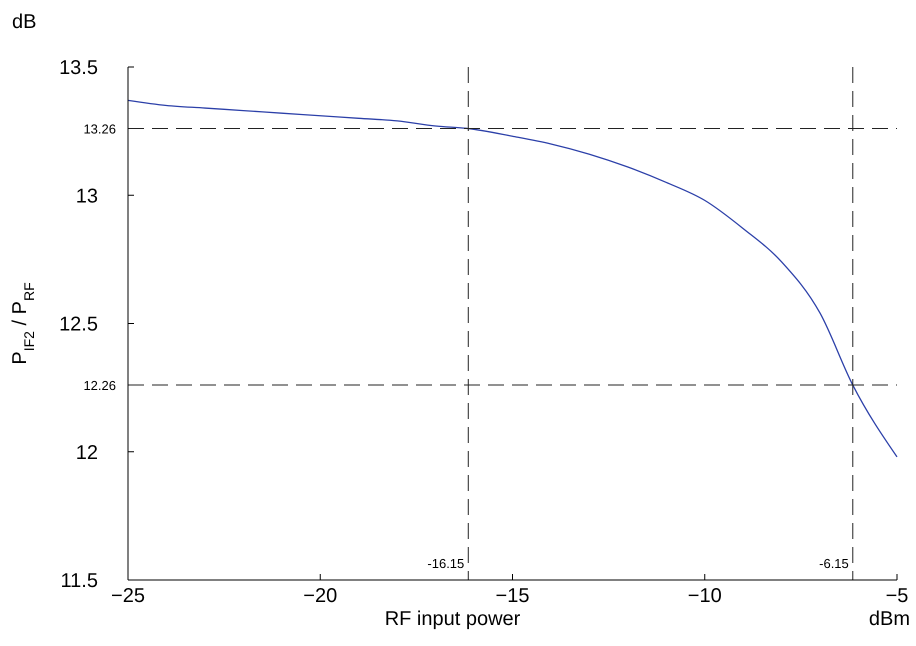 The height and width of the screenshot is (646, 916). I want to click on ref-line-label: 12.26, so click(99, 386).